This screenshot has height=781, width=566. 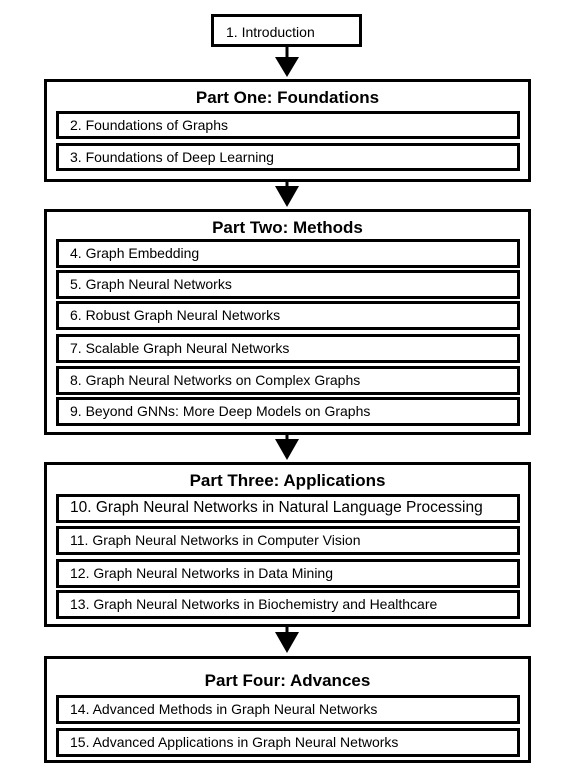 What do you see at coordinates (287, 642) in the screenshot?
I see `flow-arrow-4-head` at bounding box center [287, 642].